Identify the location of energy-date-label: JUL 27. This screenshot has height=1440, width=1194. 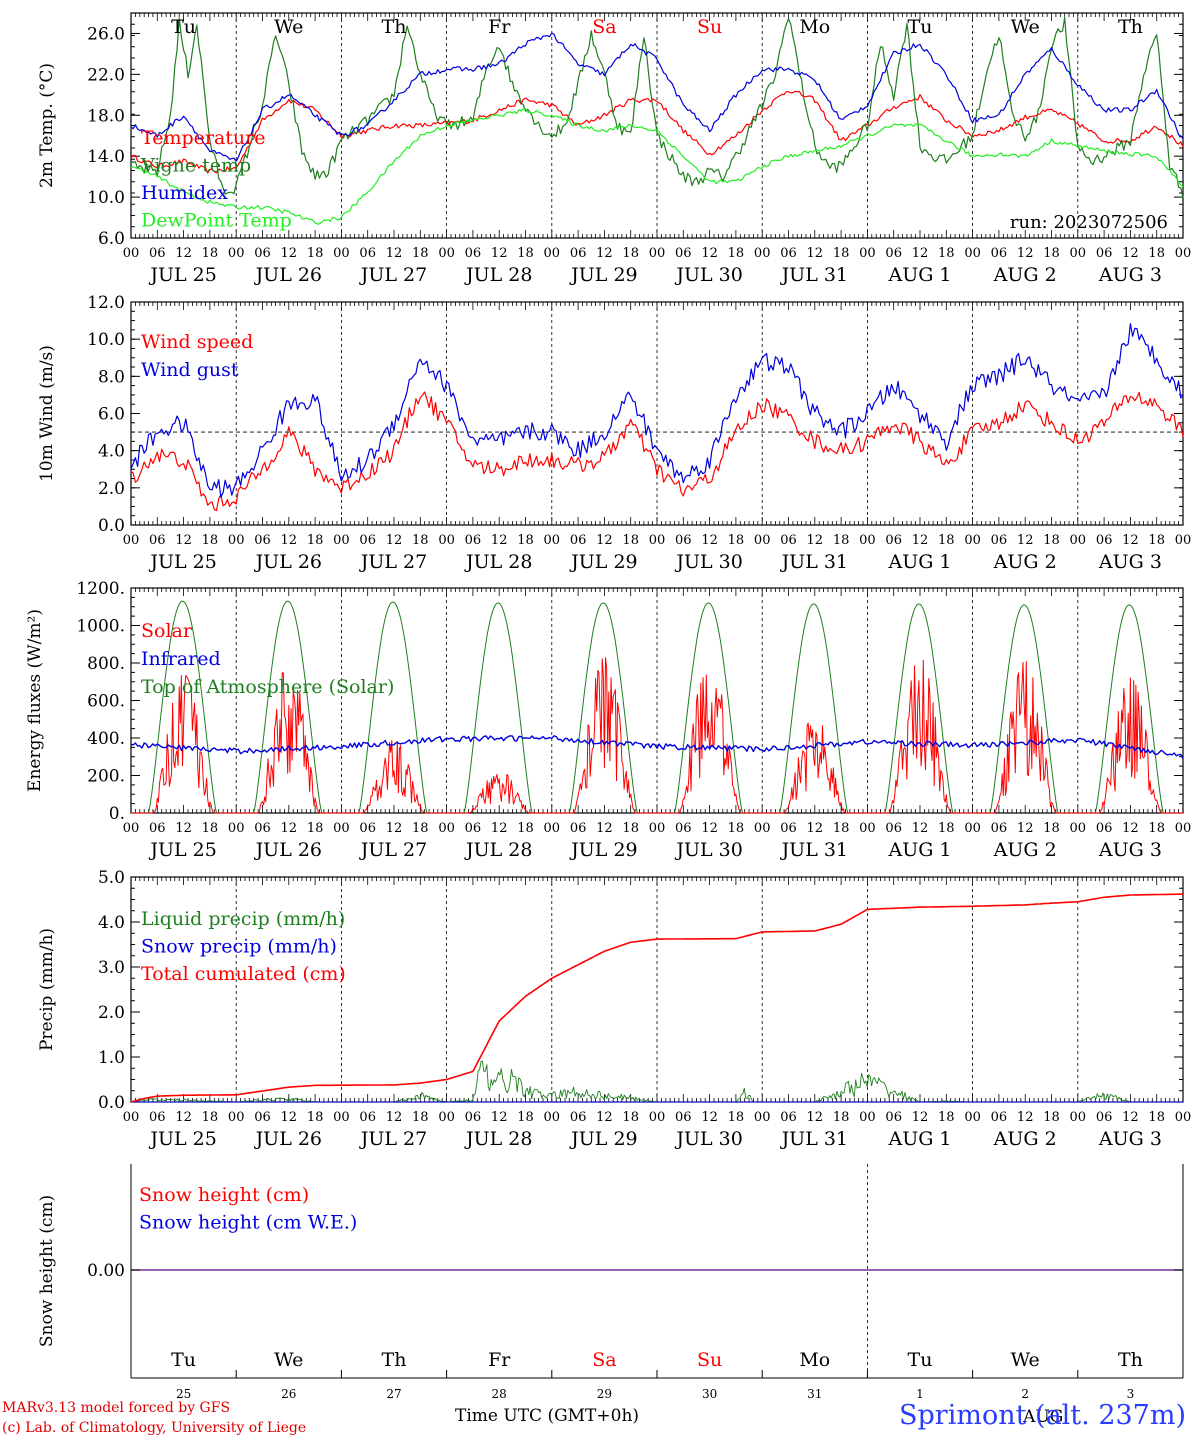
(393, 850).